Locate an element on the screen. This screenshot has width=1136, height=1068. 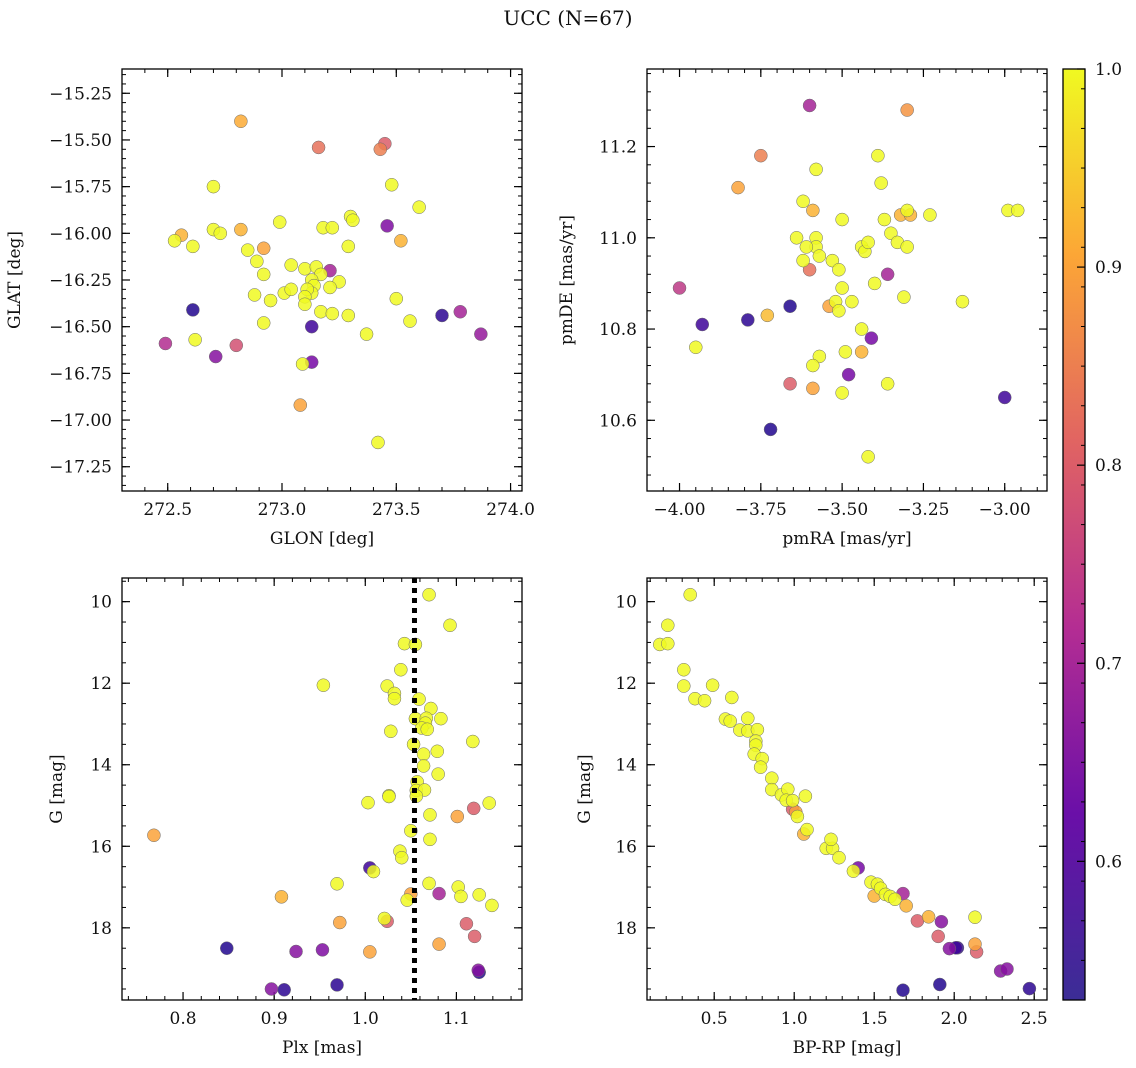
x-tick-label: 273.5 is located at coordinates (396, 510).